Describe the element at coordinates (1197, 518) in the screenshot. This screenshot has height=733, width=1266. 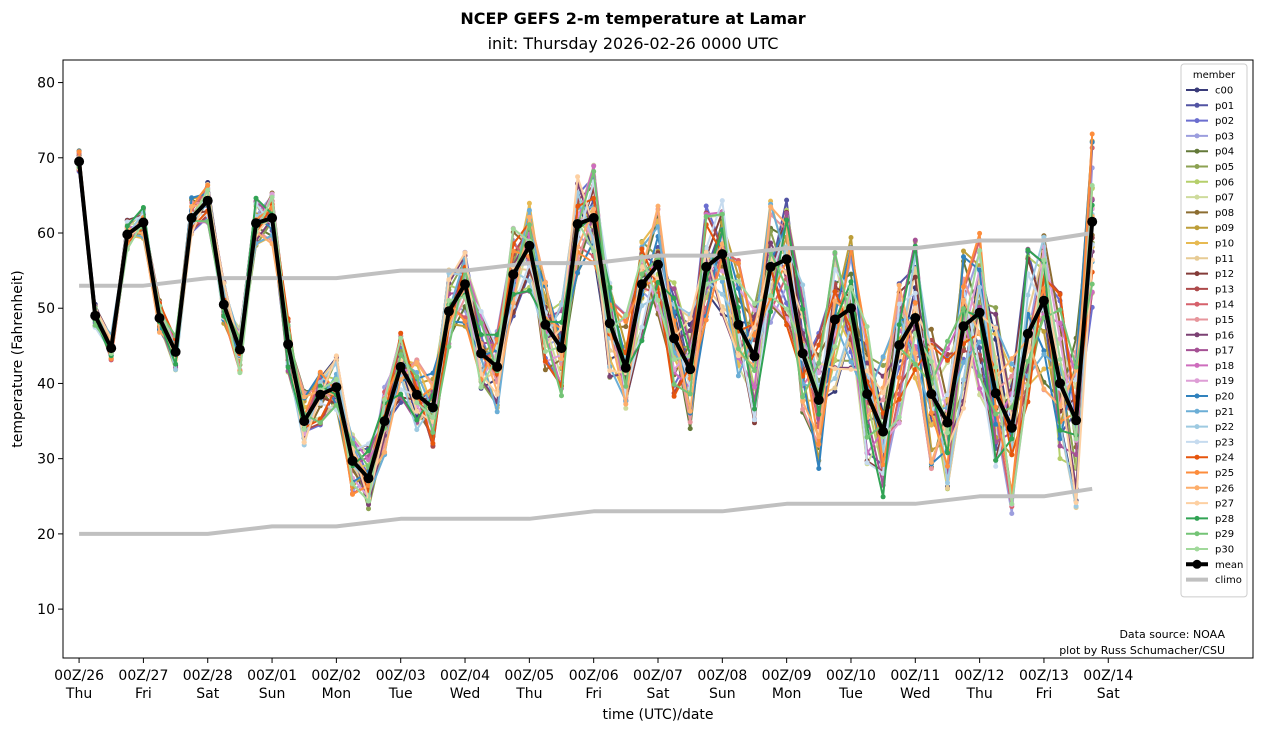
I see `legend-marker-p28` at that location.